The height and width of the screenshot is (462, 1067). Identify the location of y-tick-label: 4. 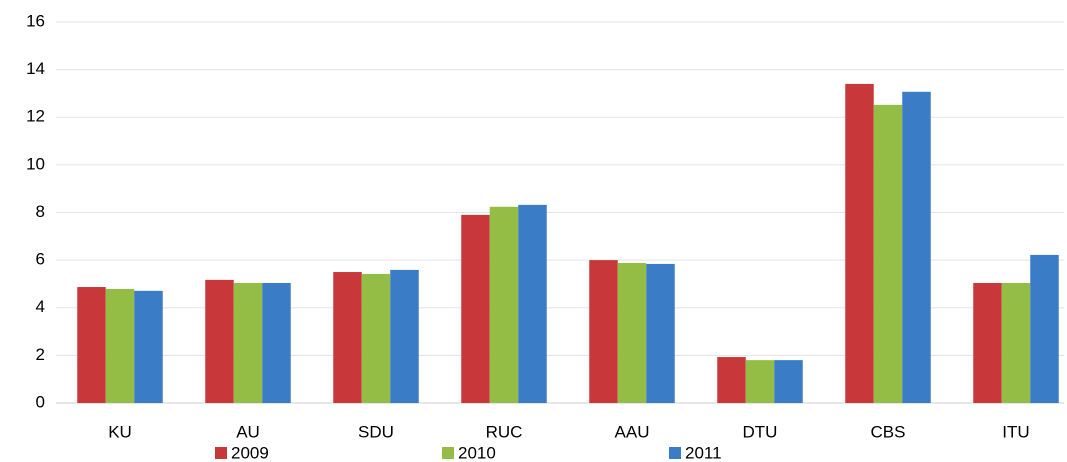
(40, 306).